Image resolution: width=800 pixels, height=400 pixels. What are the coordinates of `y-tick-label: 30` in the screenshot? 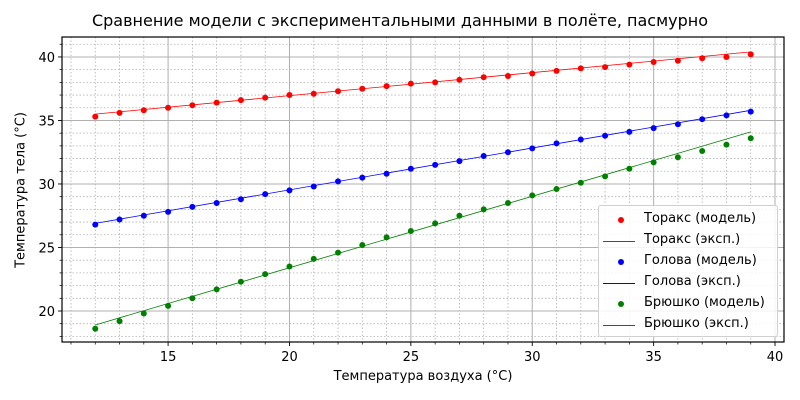 It's located at (46, 185).